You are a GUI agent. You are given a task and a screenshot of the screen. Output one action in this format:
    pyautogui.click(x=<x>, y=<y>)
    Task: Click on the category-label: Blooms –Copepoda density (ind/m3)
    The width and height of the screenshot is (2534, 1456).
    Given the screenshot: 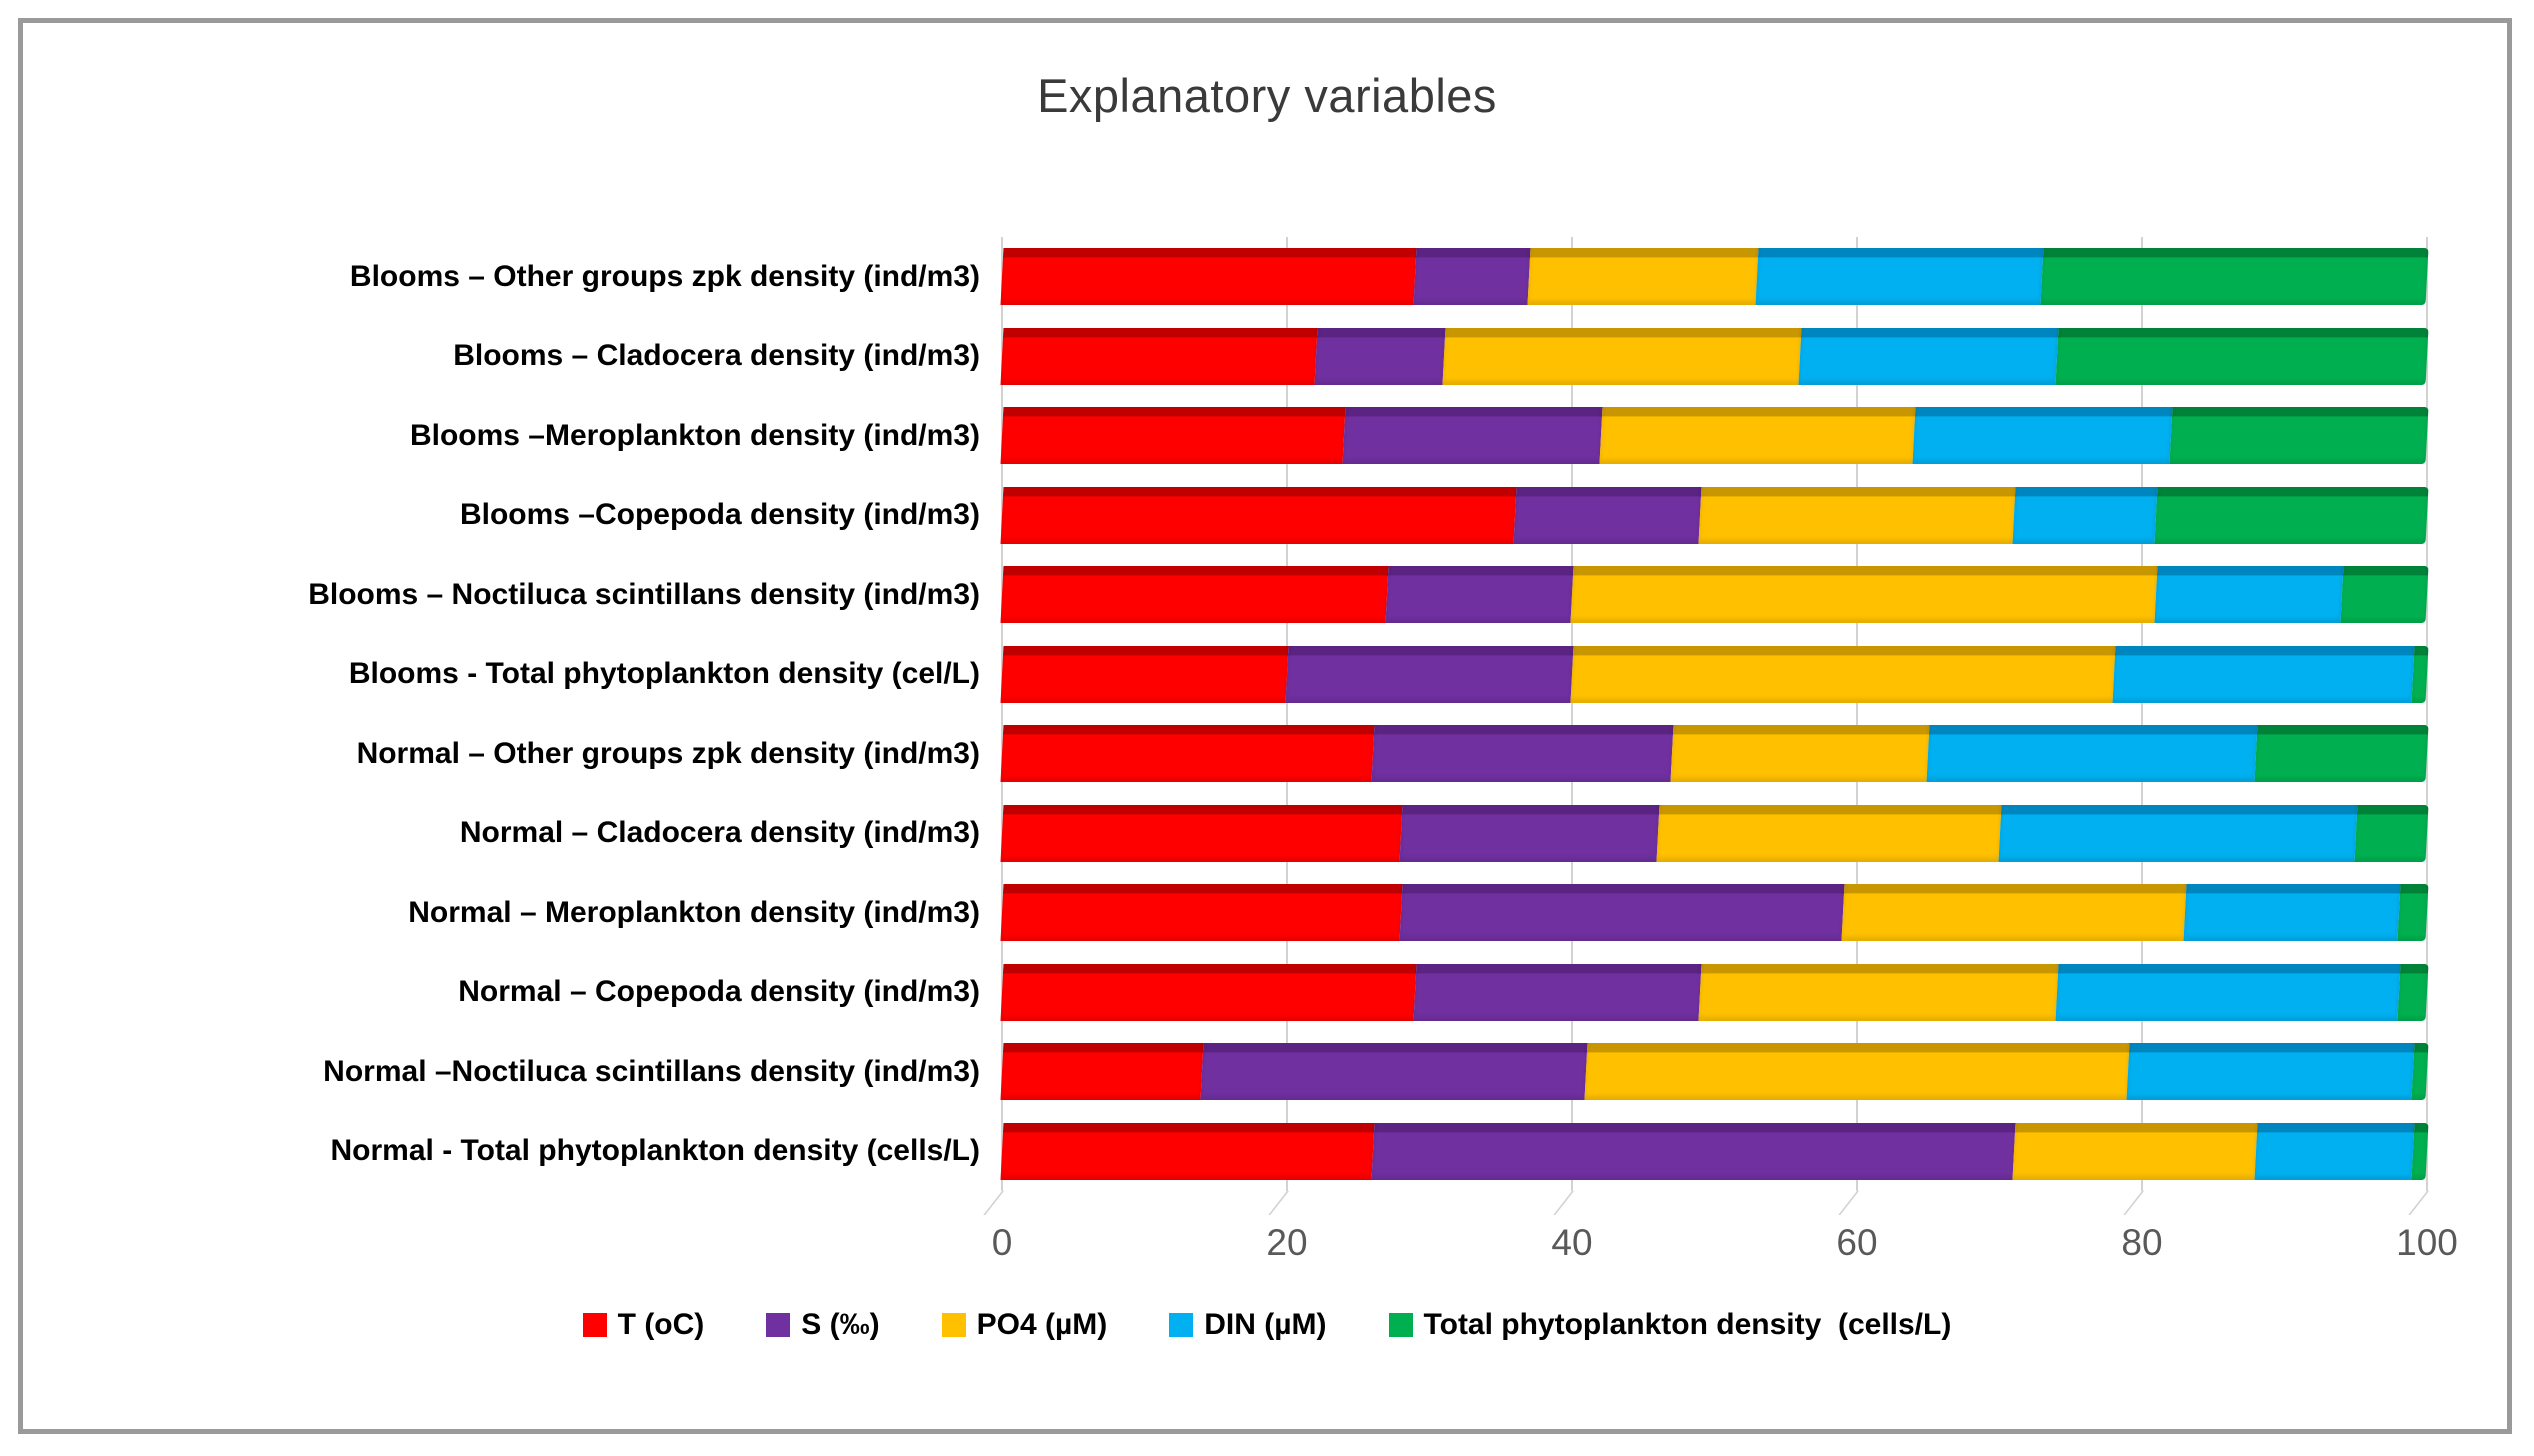 What is the action you would take?
    pyautogui.click(x=719, y=515)
    